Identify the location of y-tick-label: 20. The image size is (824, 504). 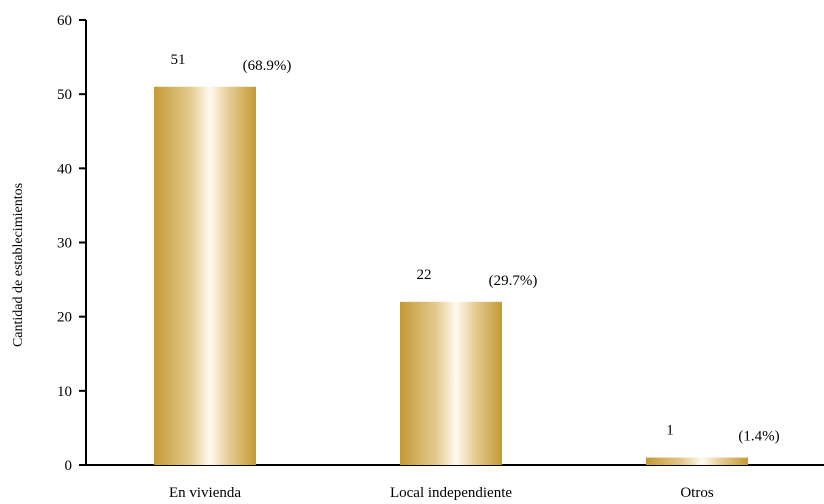
(64, 318).